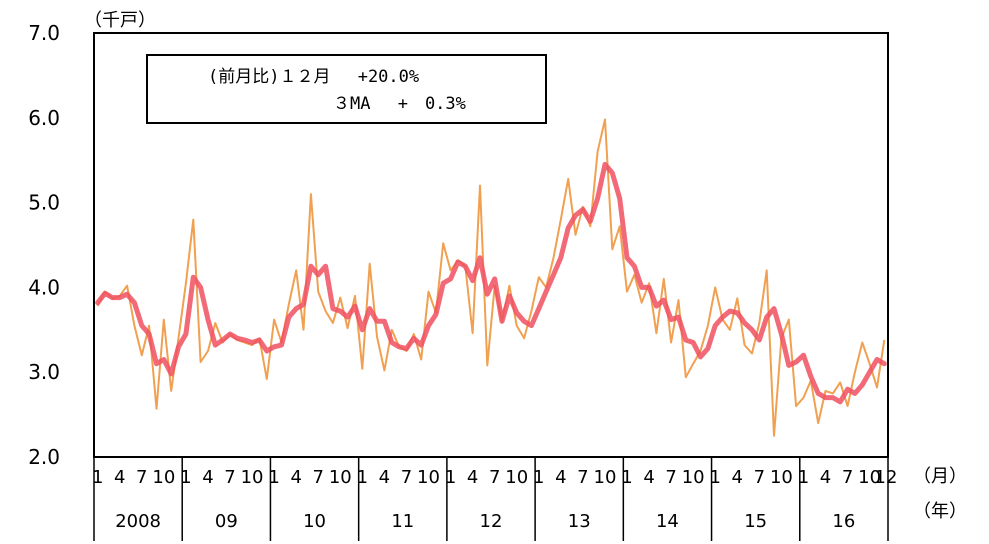 The image size is (989, 544). What do you see at coordinates (755, 521) in the screenshot?
I see `year-label: 15` at bounding box center [755, 521].